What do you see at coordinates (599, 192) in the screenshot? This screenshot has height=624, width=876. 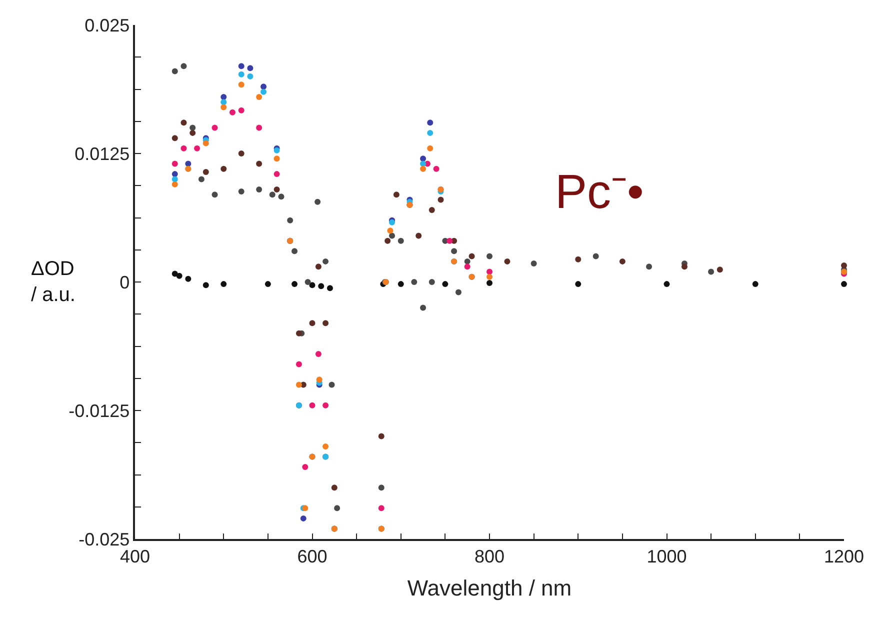 I see `annotation: Pc⁻•` at bounding box center [599, 192].